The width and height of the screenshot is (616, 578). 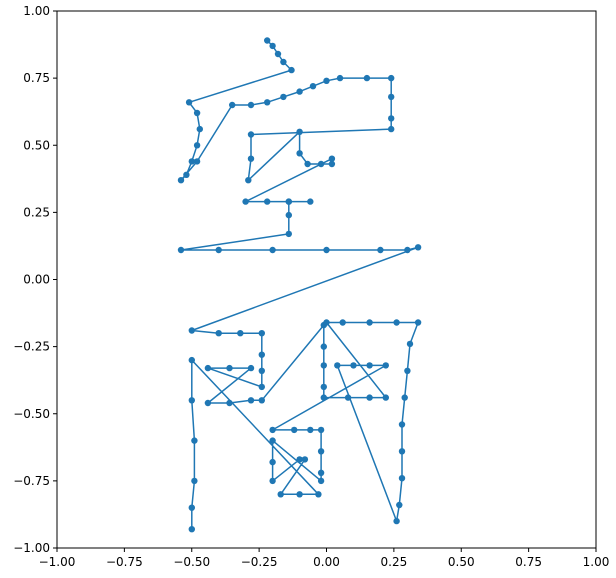 What do you see at coordinates (36, 212) in the screenshot?
I see `y-tick-label: 0.25` at bounding box center [36, 212].